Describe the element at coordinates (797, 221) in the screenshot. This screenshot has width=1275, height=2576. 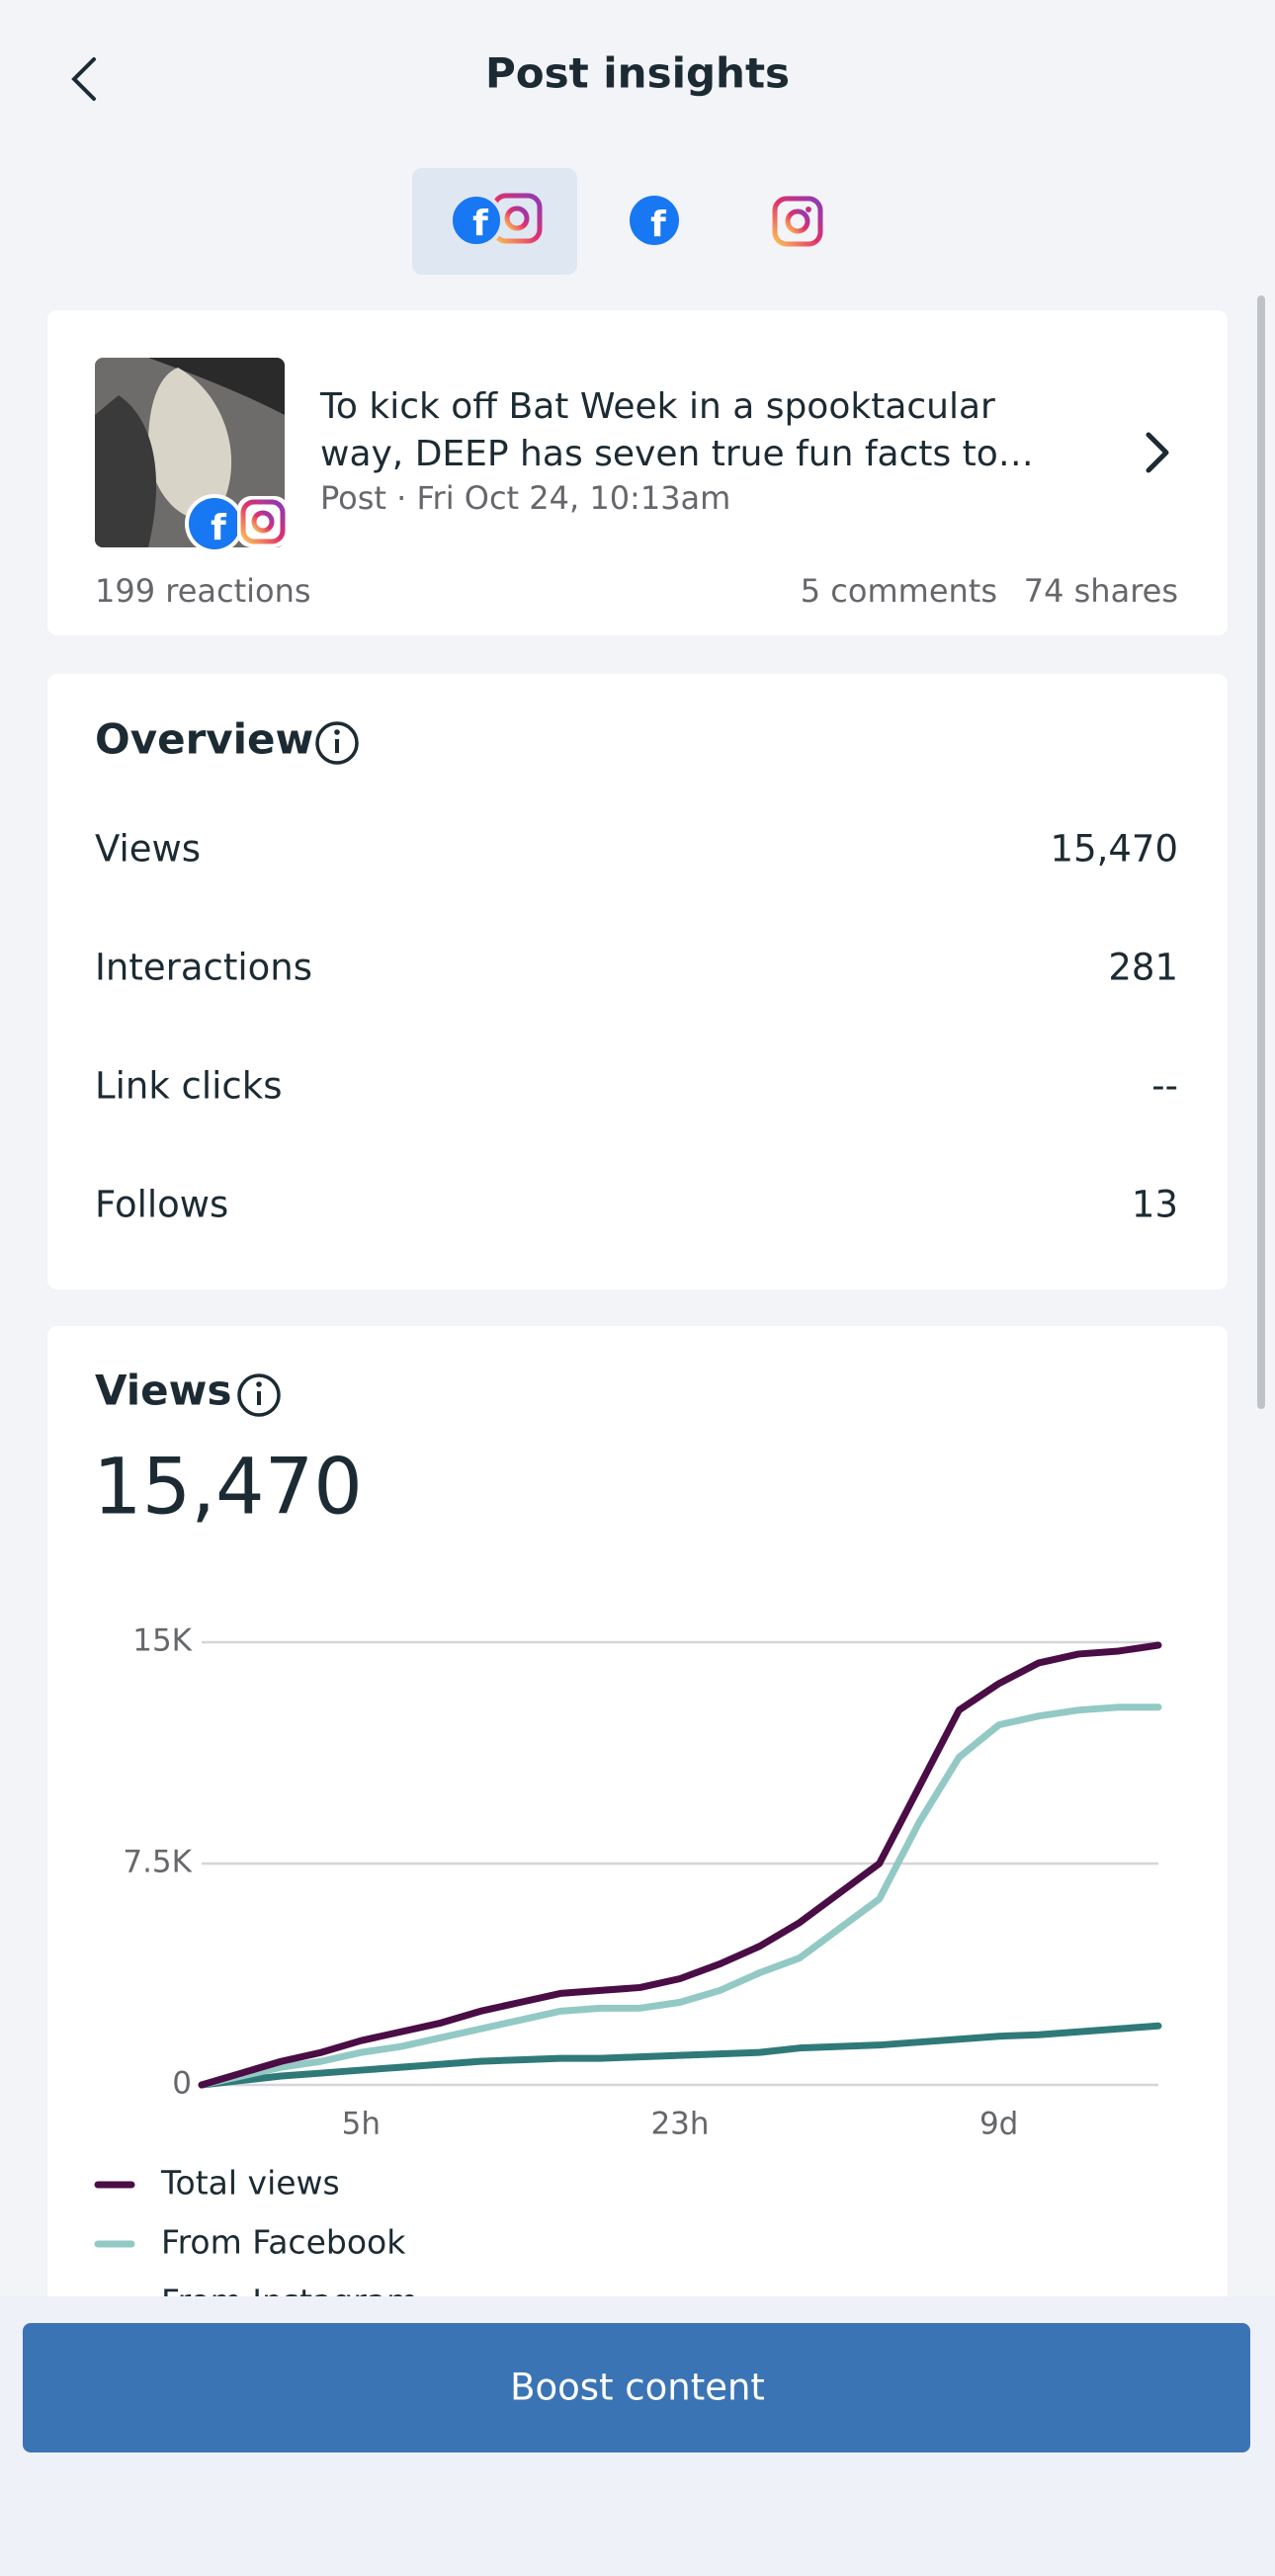
I see `tab-instagram` at that location.